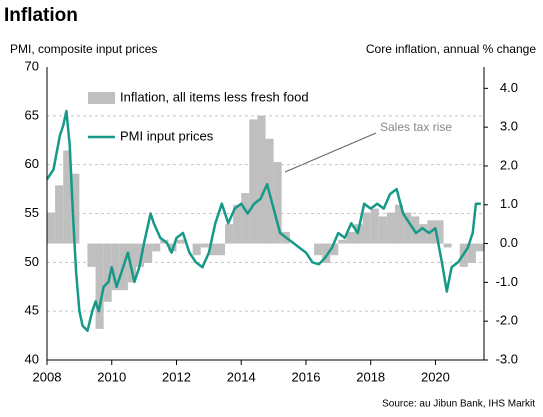 This screenshot has width=543, height=417. I want to click on legend-label: Inflation, all items less fresh food, so click(214, 96).